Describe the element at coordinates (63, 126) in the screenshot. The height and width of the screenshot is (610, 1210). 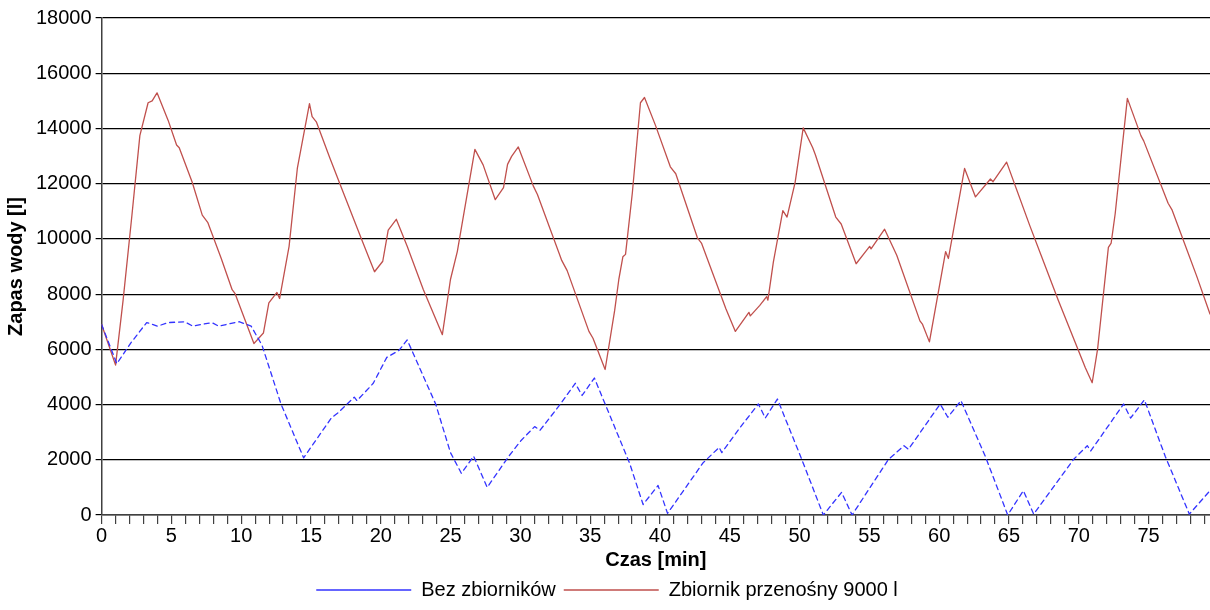
I see `y-tick-label: 14000` at that location.